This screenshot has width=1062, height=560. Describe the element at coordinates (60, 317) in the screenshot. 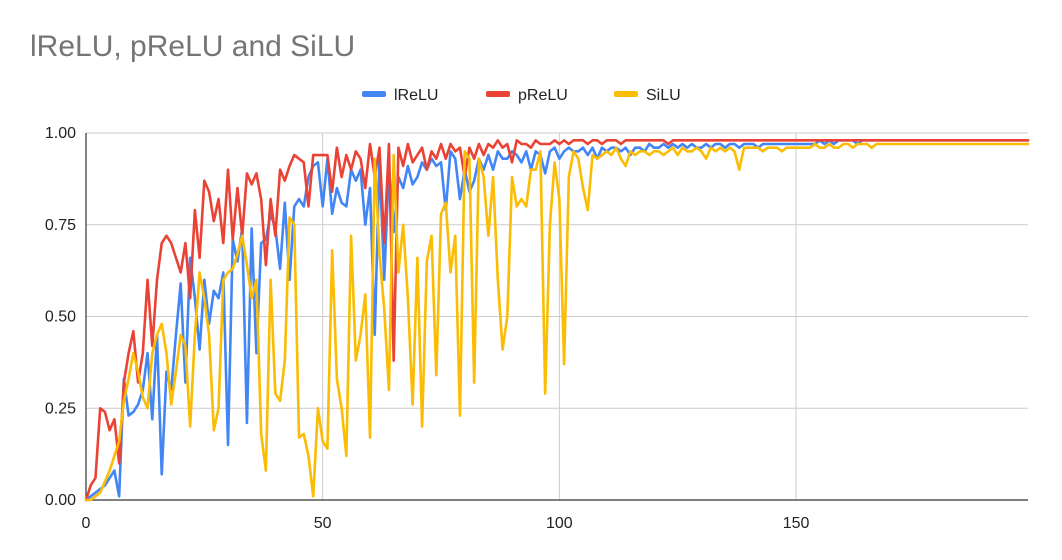

I see `y-tick-label: 0.50` at that location.